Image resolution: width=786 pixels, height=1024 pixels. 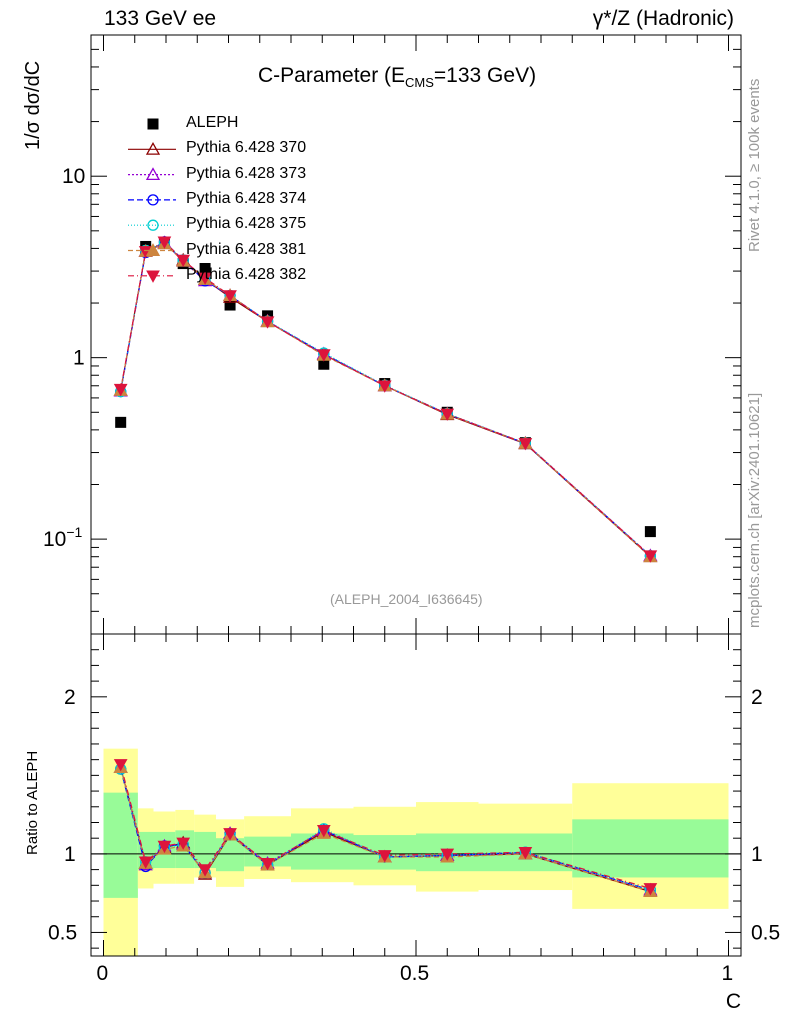 What do you see at coordinates (246, 198) in the screenshot?
I see `legend-entry: Pythia 6.428 374` at bounding box center [246, 198].